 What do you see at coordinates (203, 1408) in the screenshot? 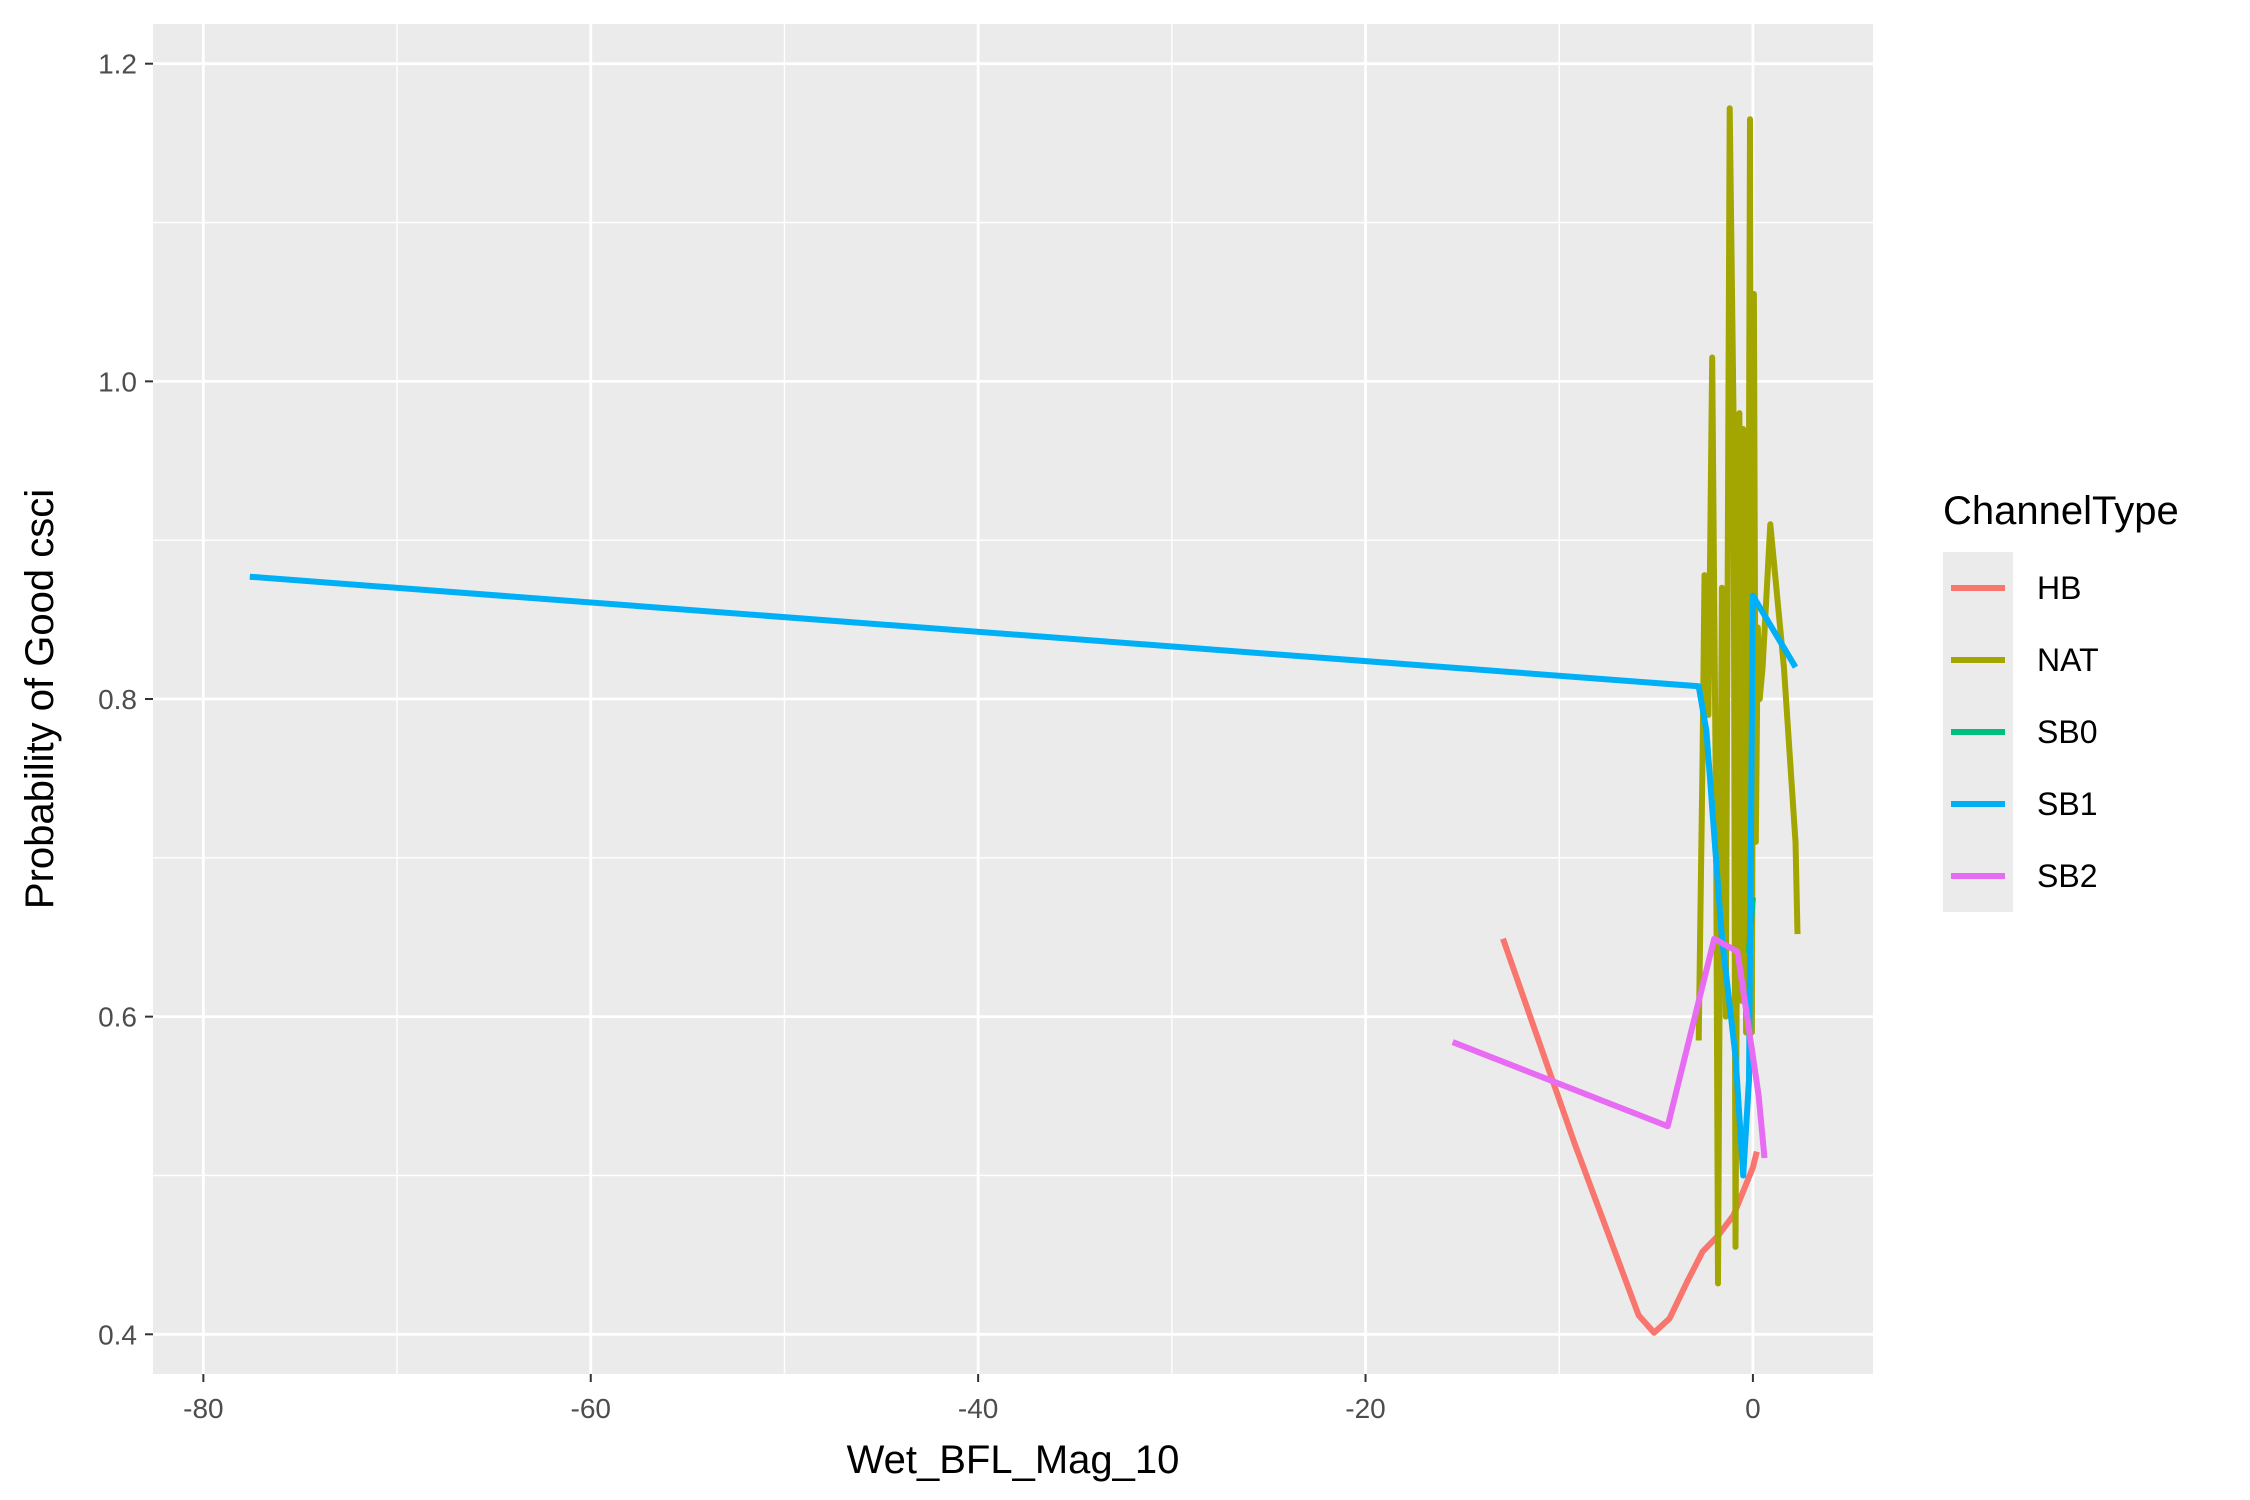
I see `x-tick-label: -80` at bounding box center [203, 1408].